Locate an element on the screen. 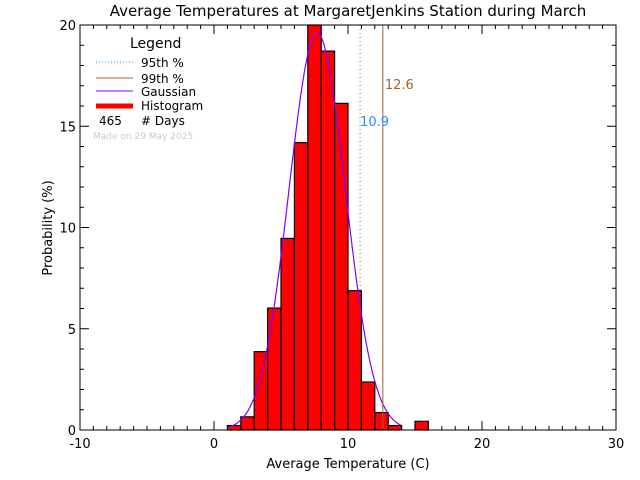 The height and width of the screenshot is (480, 640). legend-item-gaussian: Gaussian is located at coordinates (168, 92).